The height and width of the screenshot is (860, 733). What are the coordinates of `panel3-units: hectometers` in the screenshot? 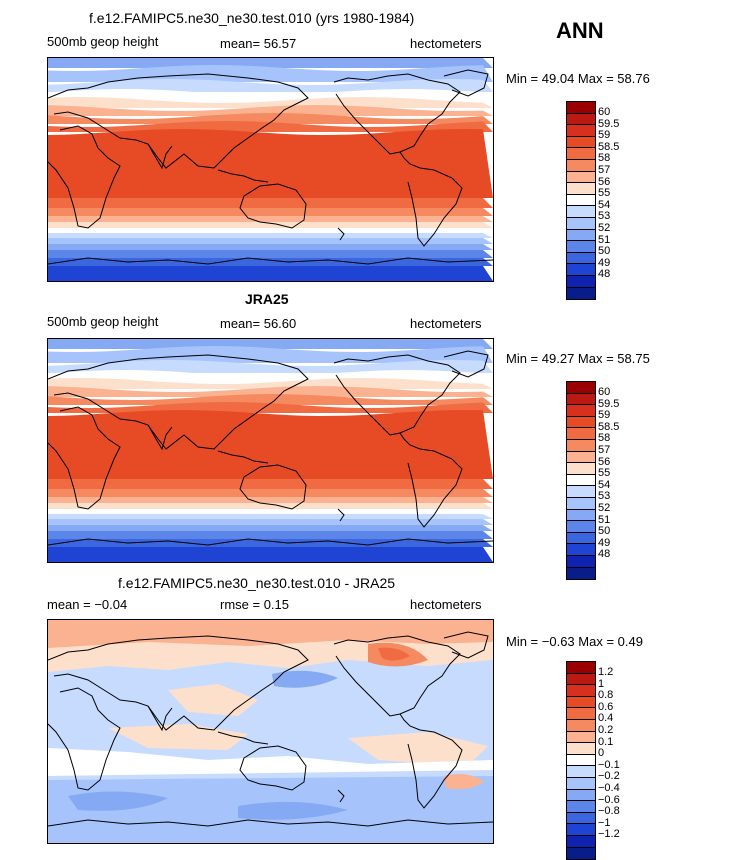 It's located at (446, 604).